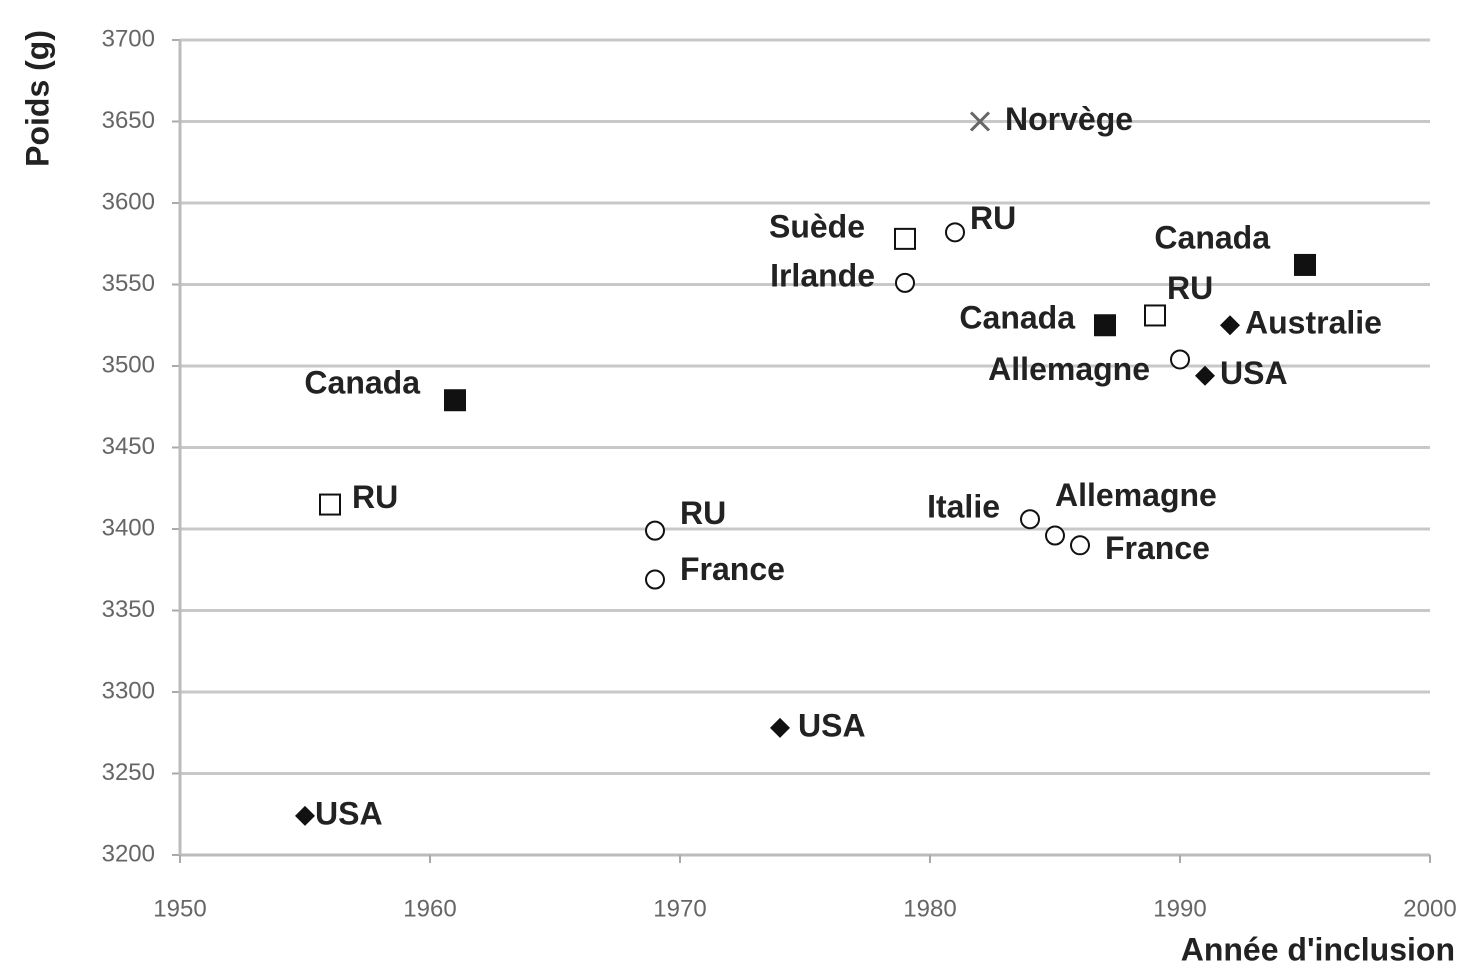  I want to click on y-tick-label: 3300, so click(128, 690).